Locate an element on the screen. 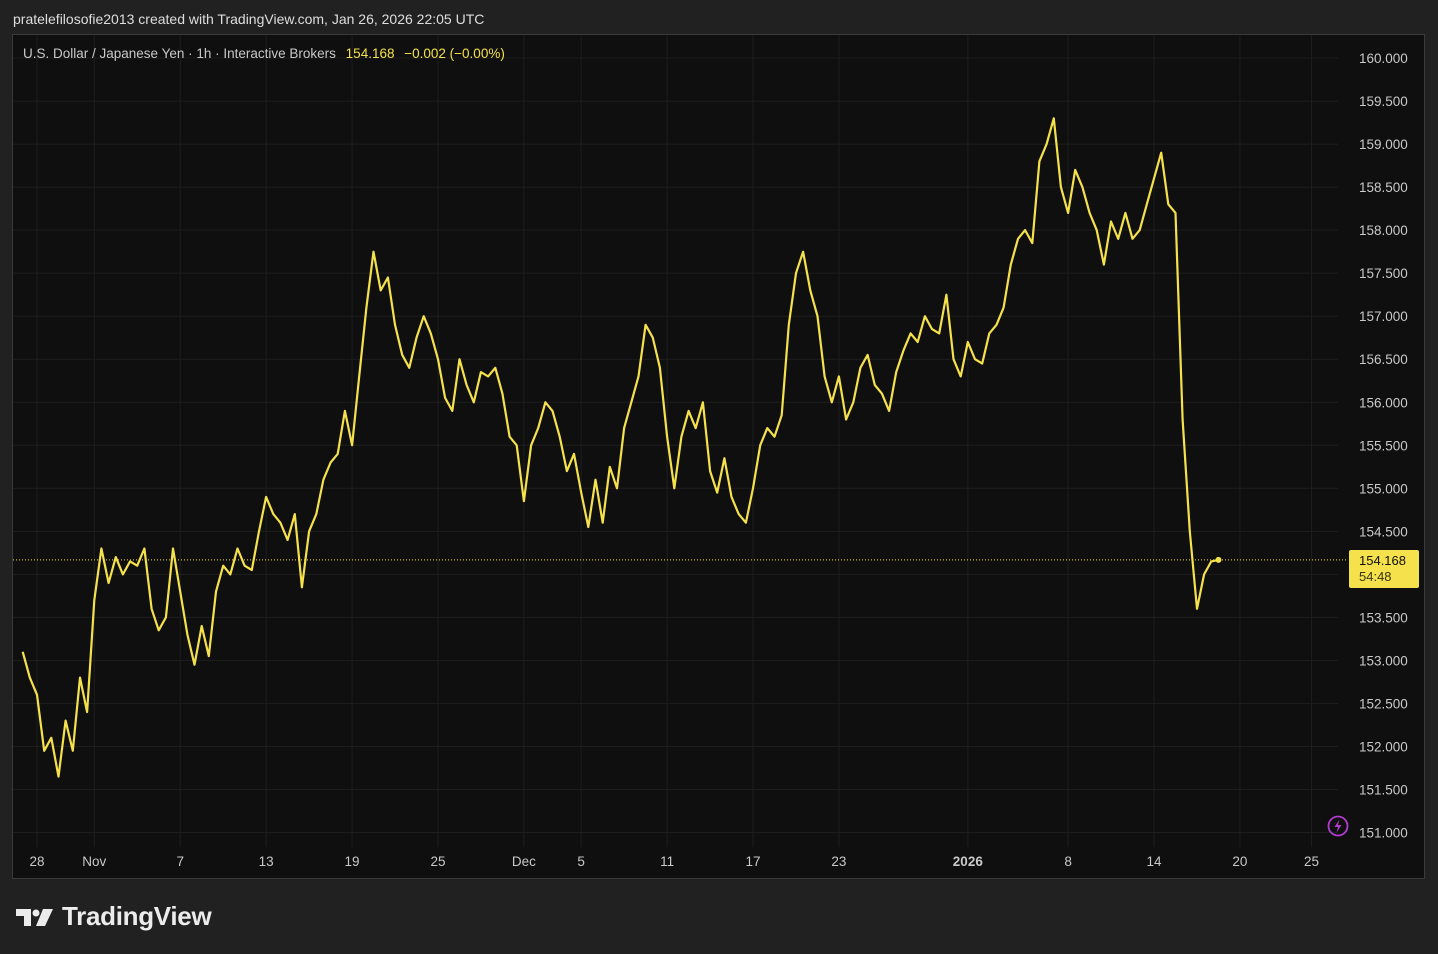  x-tick-label: 23 is located at coordinates (838, 861).